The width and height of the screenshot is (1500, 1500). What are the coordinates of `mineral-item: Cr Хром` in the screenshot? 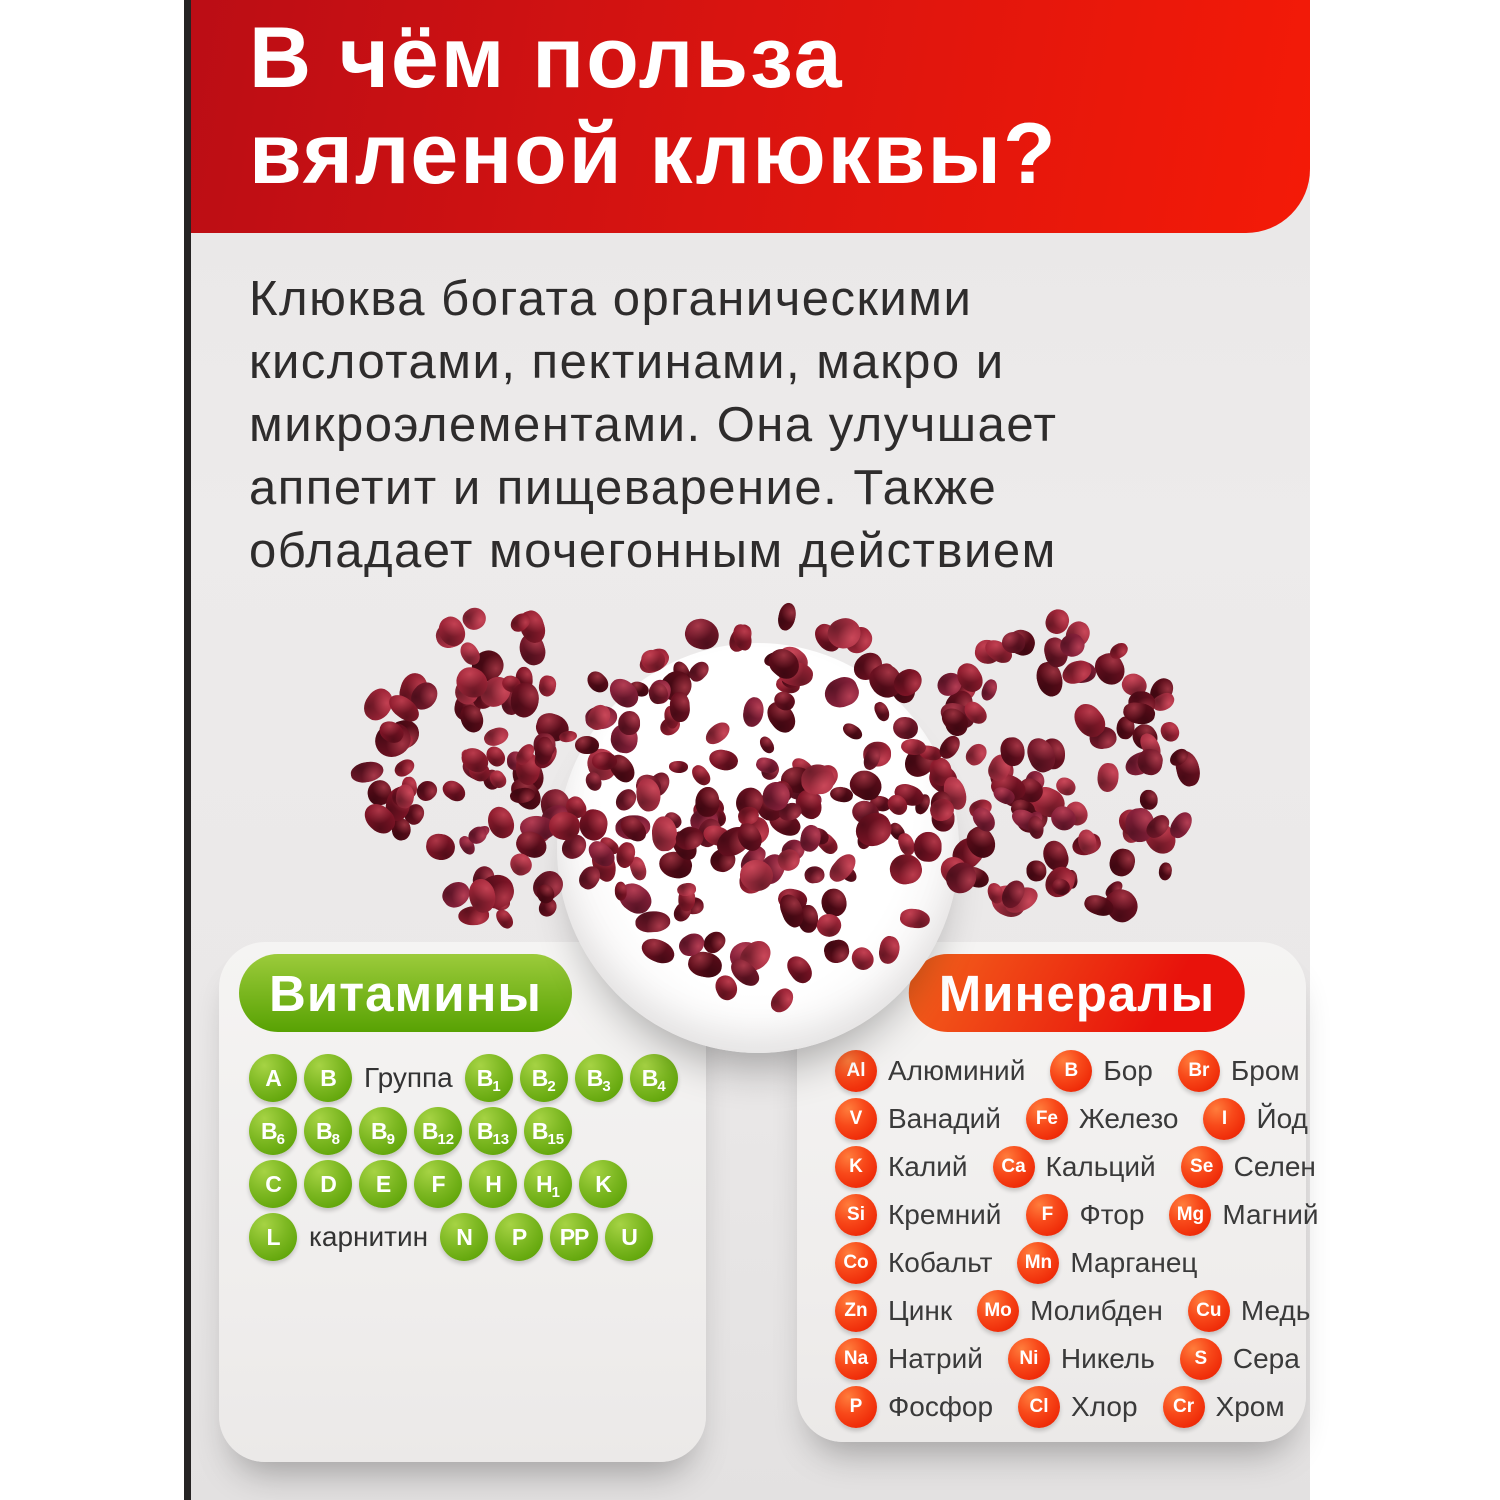 It's located at (1223, 1407).